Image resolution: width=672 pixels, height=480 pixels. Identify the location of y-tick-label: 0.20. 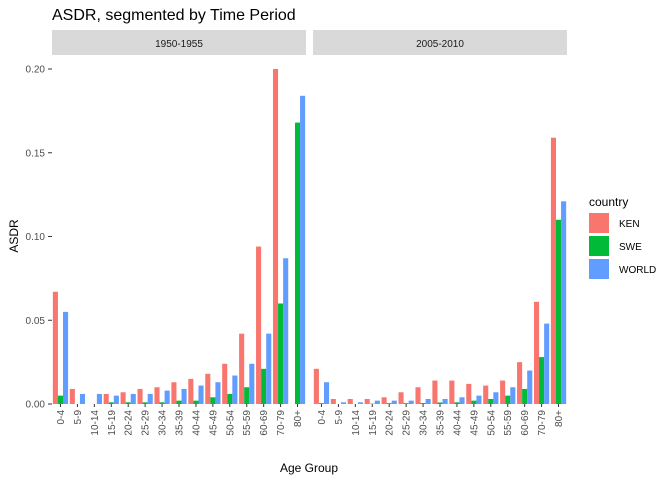
(36, 70).